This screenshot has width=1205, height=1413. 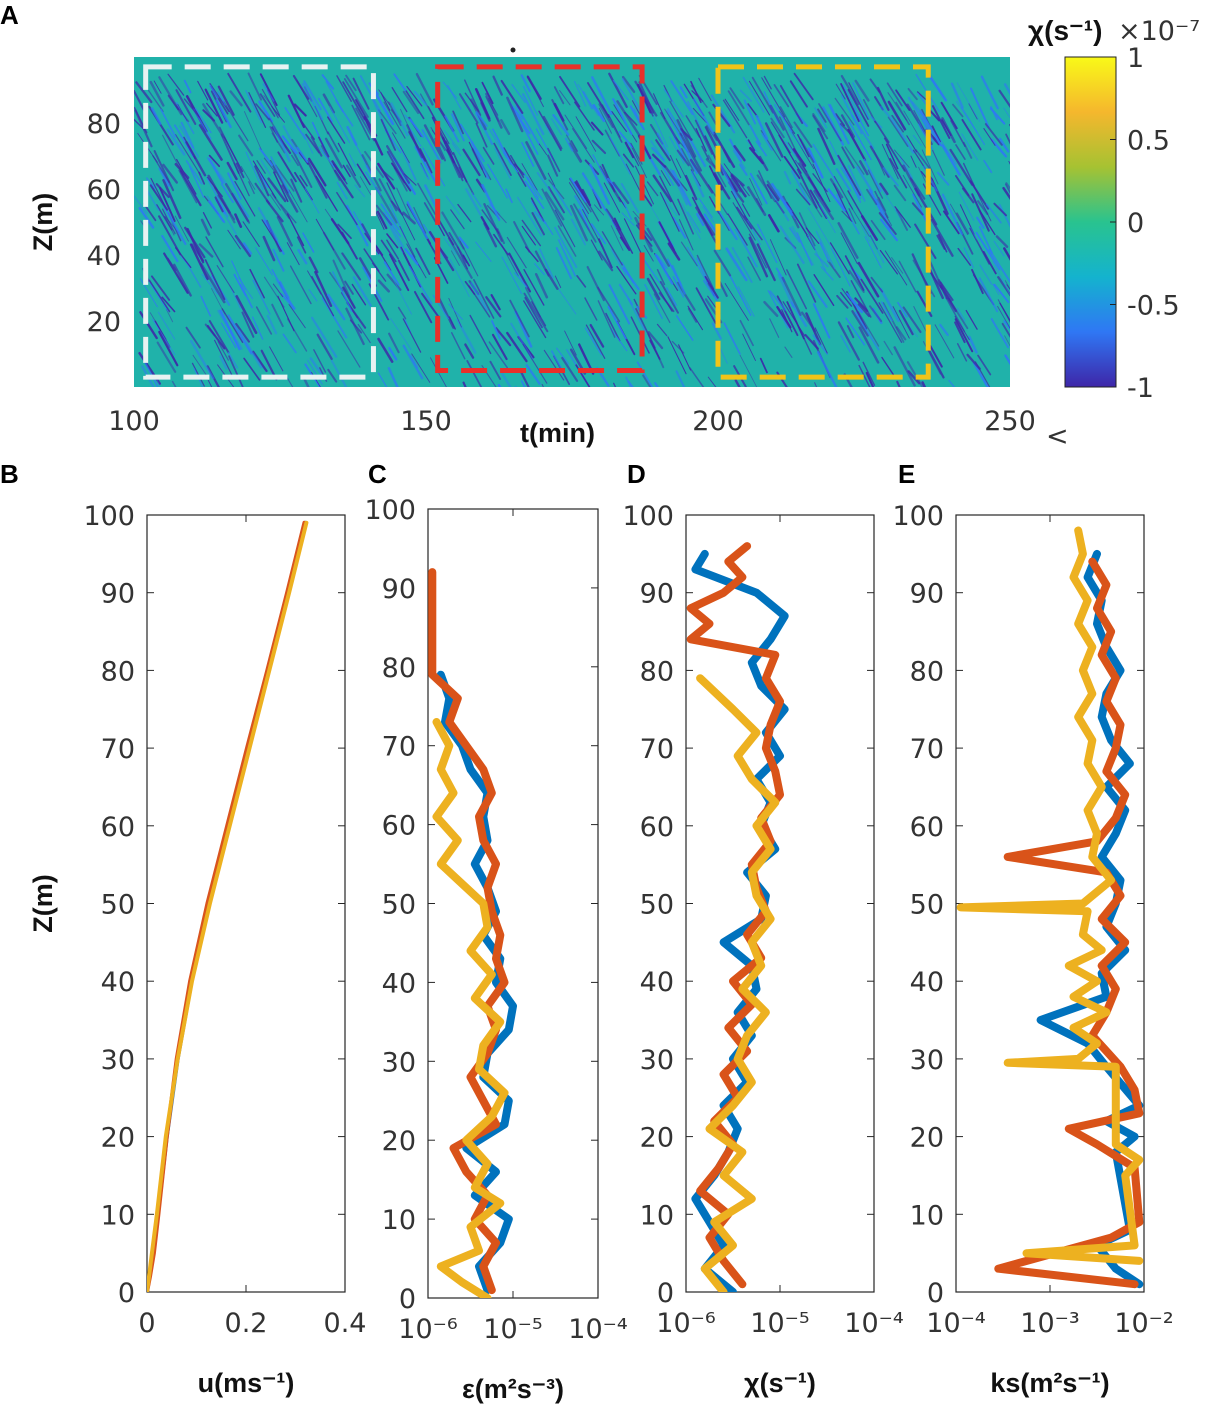 What do you see at coordinates (1049, 1323) in the screenshot?
I see `xtick-label: 10⁻³` at bounding box center [1049, 1323].